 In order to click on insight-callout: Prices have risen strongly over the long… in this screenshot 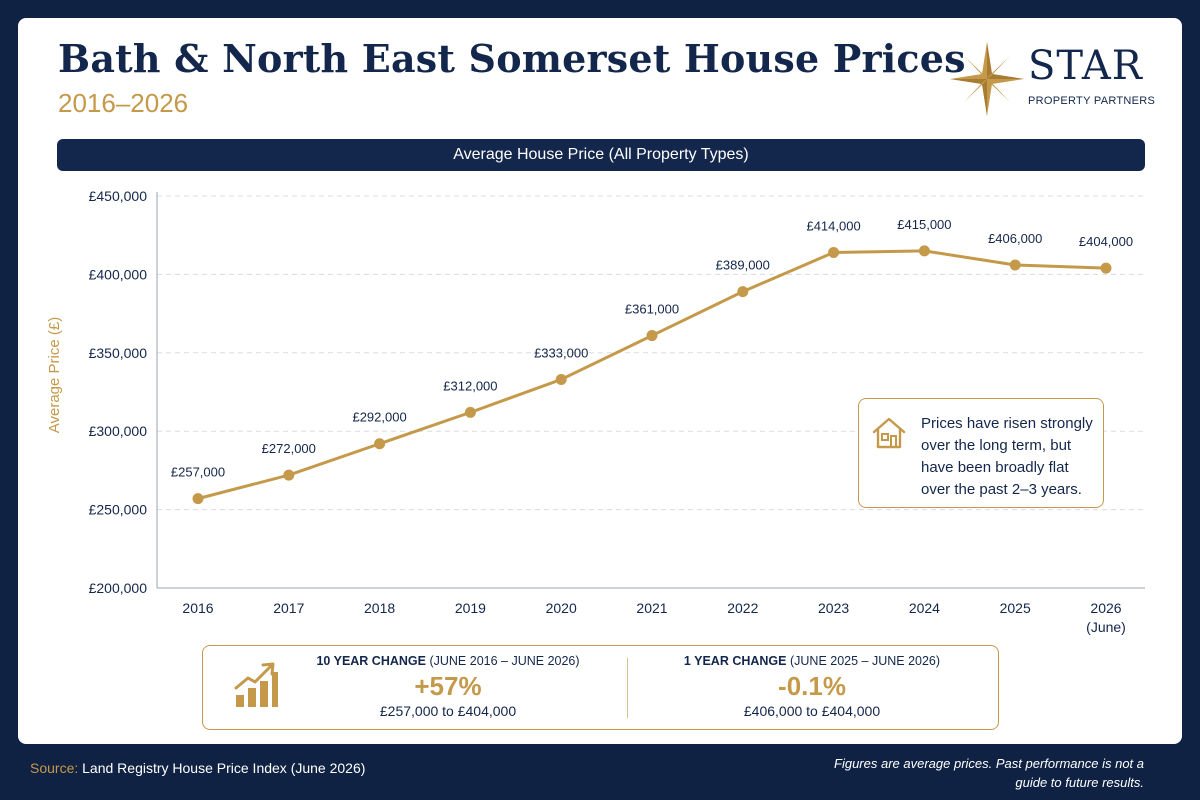, I will do `click(981, 453)`.